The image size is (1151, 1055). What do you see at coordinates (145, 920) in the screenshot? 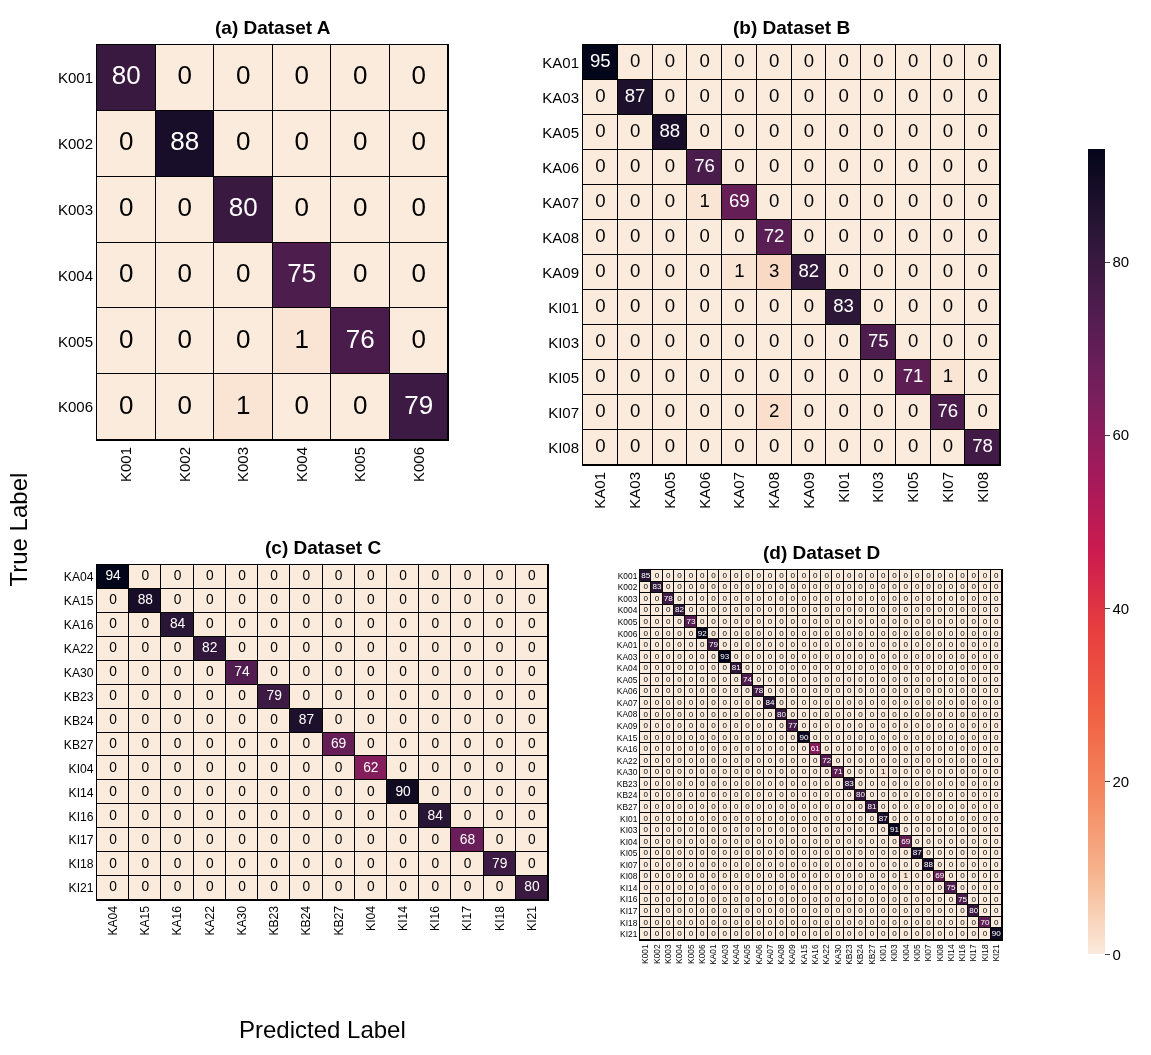
I see `x-tick-label: KA15` at bounding box center [145, 920].